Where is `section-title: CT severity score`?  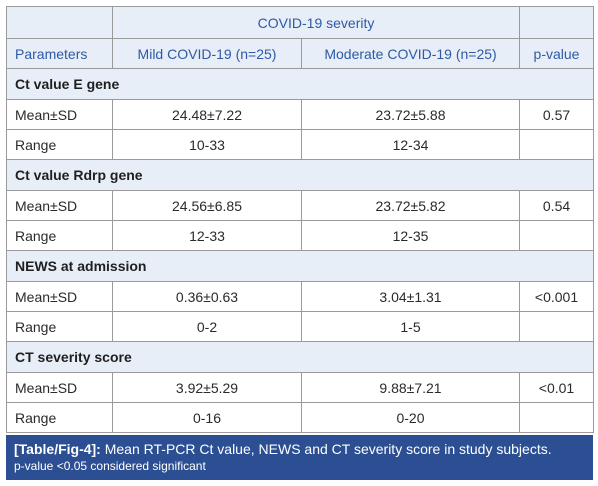 section-title: CT severity score is located at coordinates (300, 357).